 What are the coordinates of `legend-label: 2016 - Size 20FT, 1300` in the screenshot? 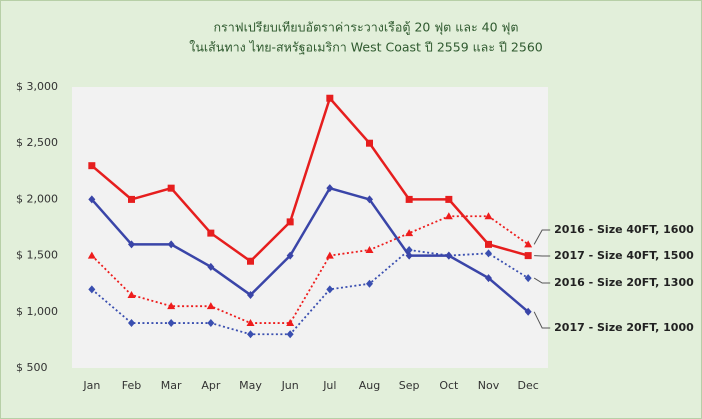 It's located at (624, 282).